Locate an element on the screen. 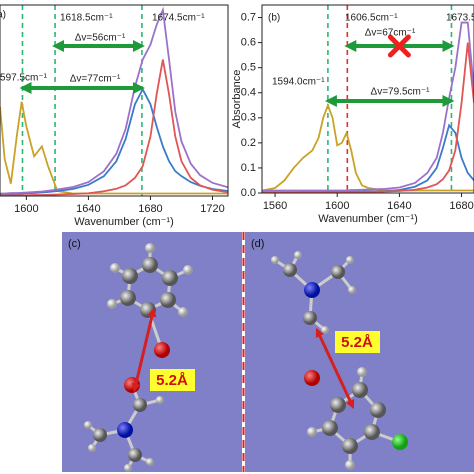 Image resolution: width=474 pixels, height=474 pixels. panel-label: (b) is located at coordinates (274, 18).